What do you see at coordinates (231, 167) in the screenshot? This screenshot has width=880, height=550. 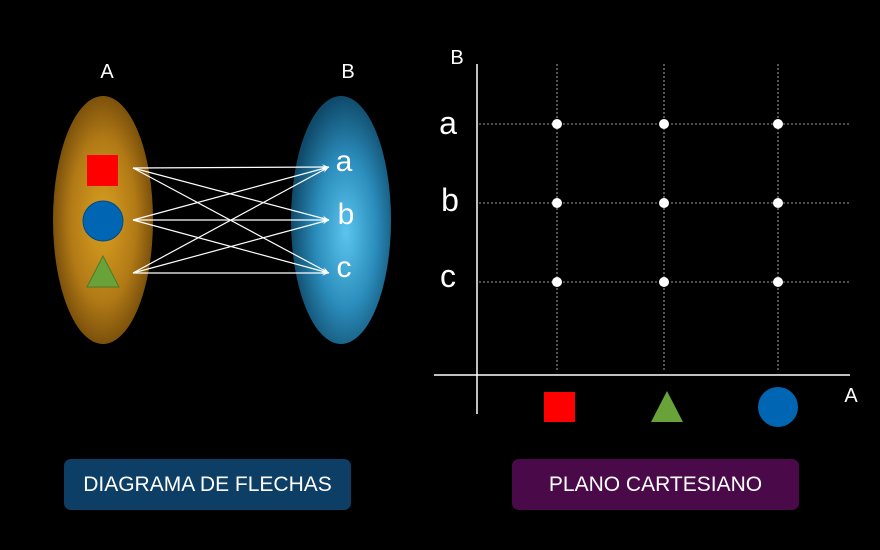 I see `arrow-red-square-to-a` at bounding box center [231, 167].